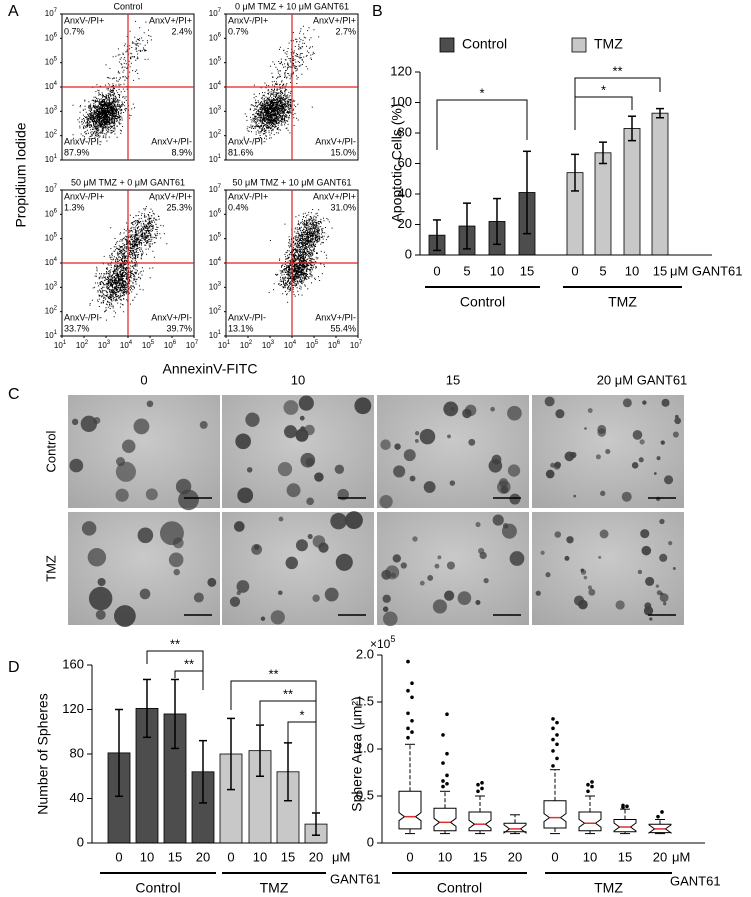 Image resolution: width=751 pixels, height=897 pixels. Describe the element at coordinates (343, 207) in the screenshot. I see `quadrant-percent: 31.0%` at that location.